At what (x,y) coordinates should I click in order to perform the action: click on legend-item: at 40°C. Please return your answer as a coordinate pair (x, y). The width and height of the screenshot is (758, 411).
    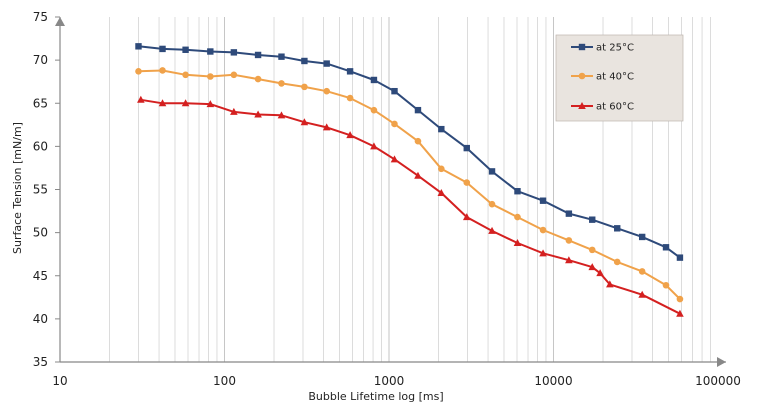
    Looking at the image, I should click on (602, 77).